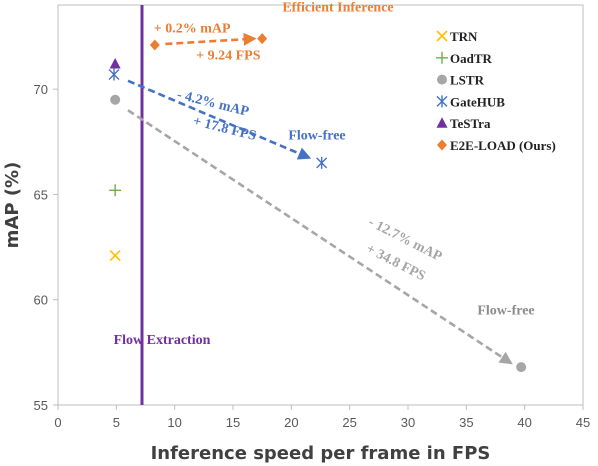 Image resolution: width=598 pixels, height=466 pixels. Describe the element at coordinates (442, 145) in the screenshot. I see `legend-marker-e2e-load-ours` at that location.